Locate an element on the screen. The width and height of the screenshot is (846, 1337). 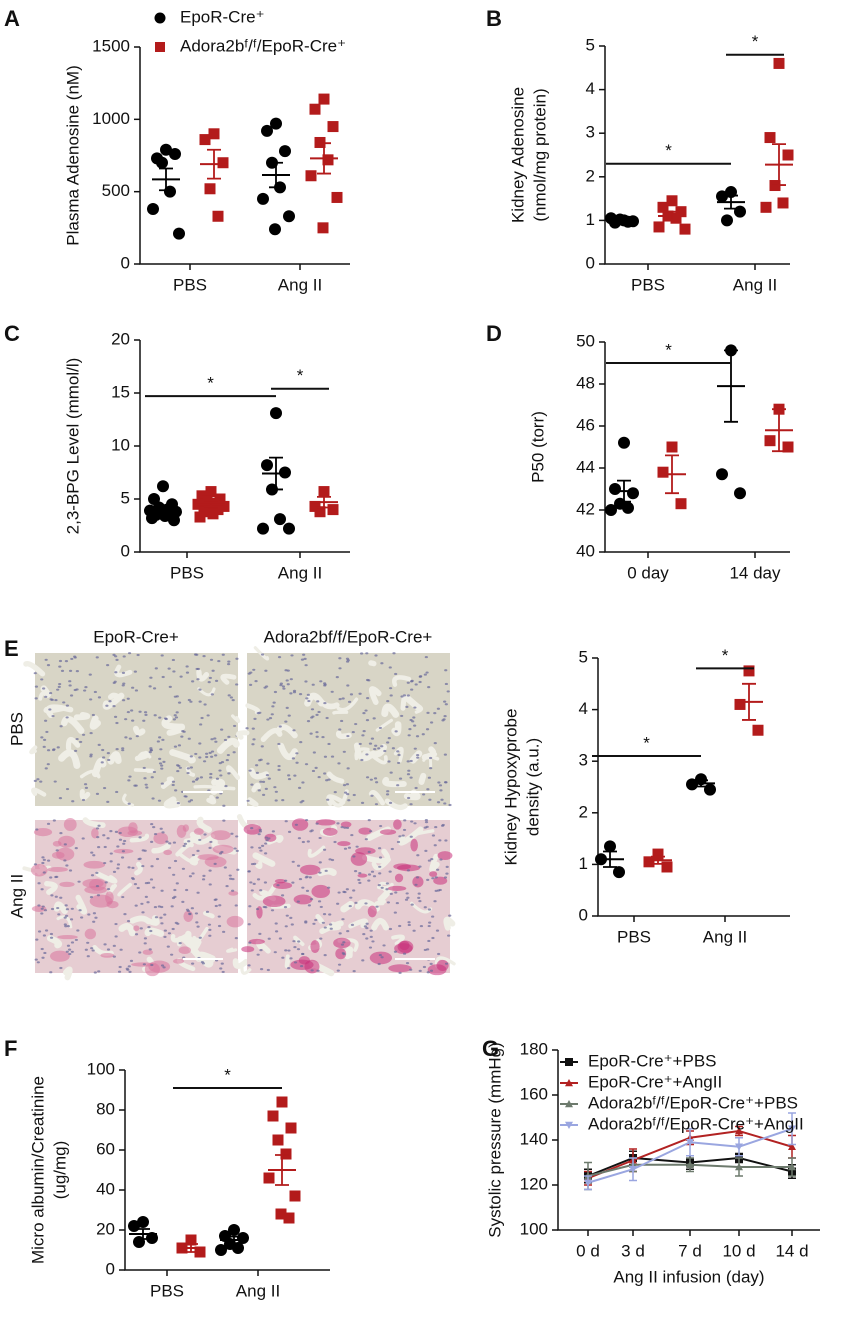
sem-bar is located at coordinates (749, 701).